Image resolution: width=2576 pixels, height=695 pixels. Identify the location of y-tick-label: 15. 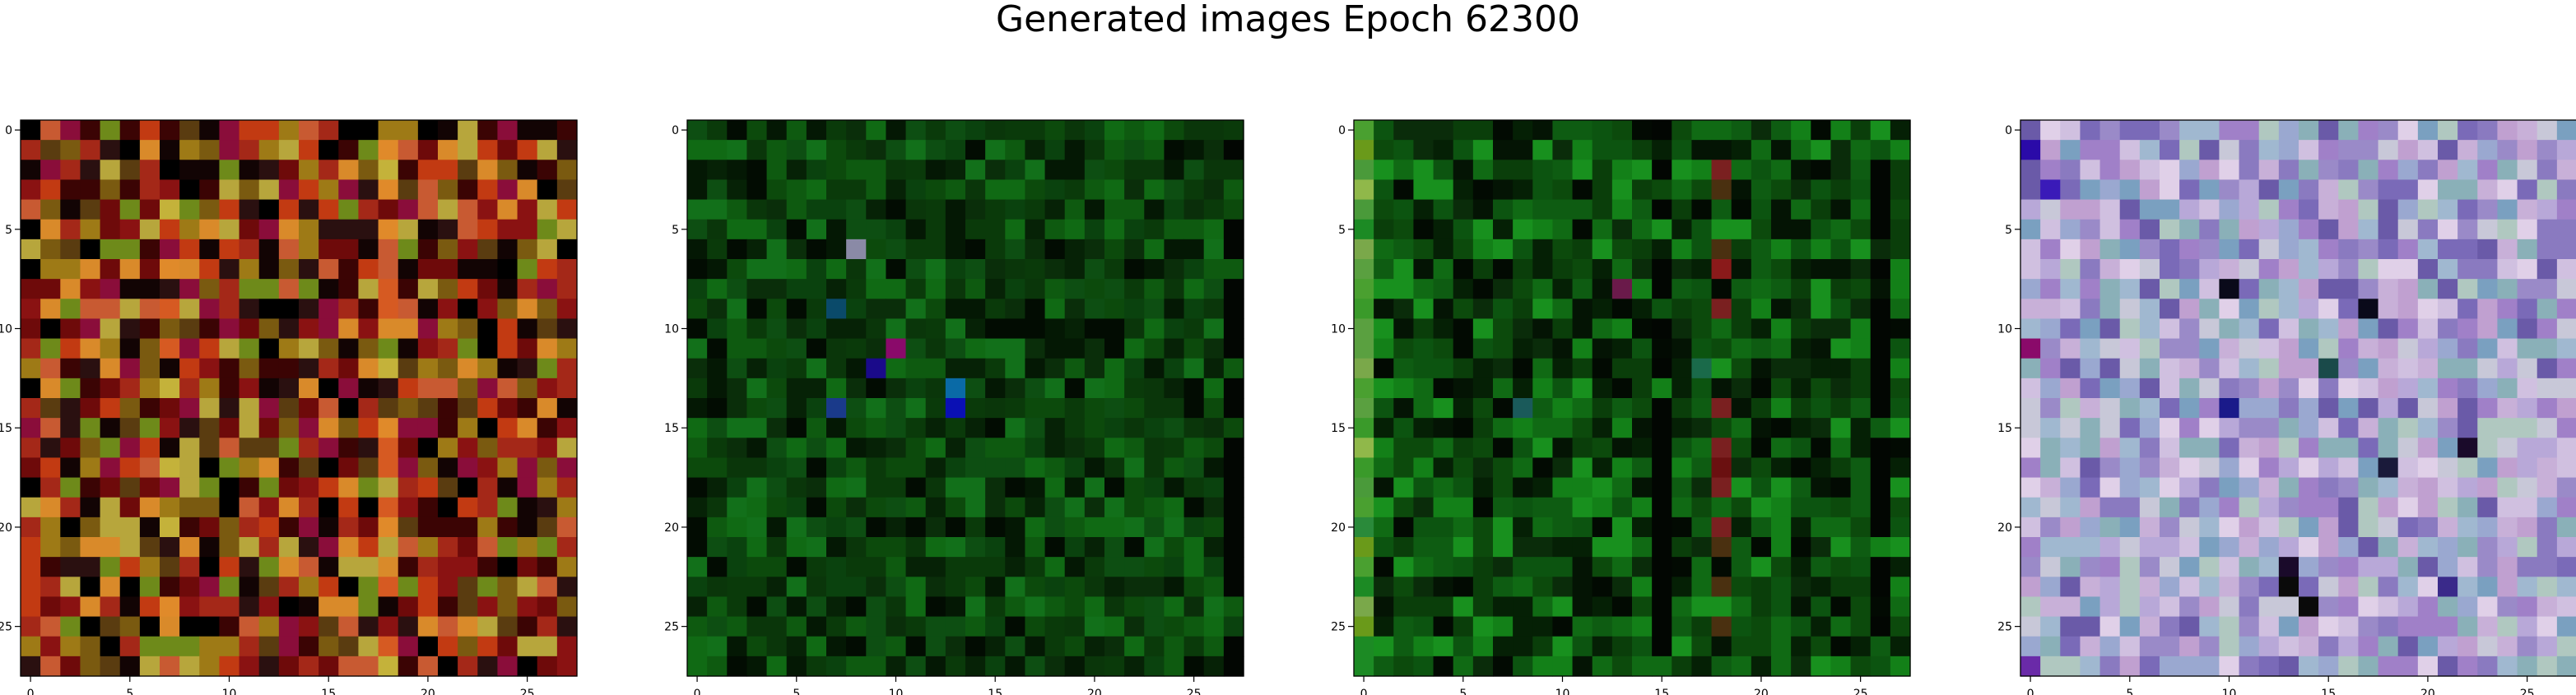
(2004, 428).